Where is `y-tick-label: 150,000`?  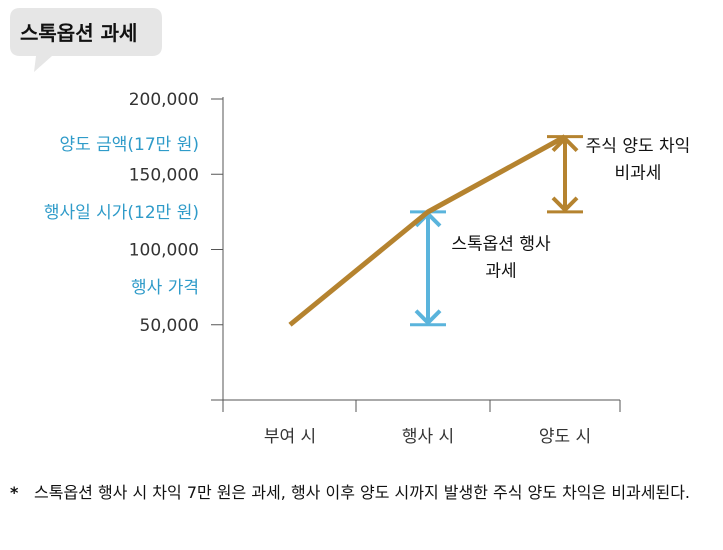
y-tick-label: 150,000 is located at coordinates (164, 175).